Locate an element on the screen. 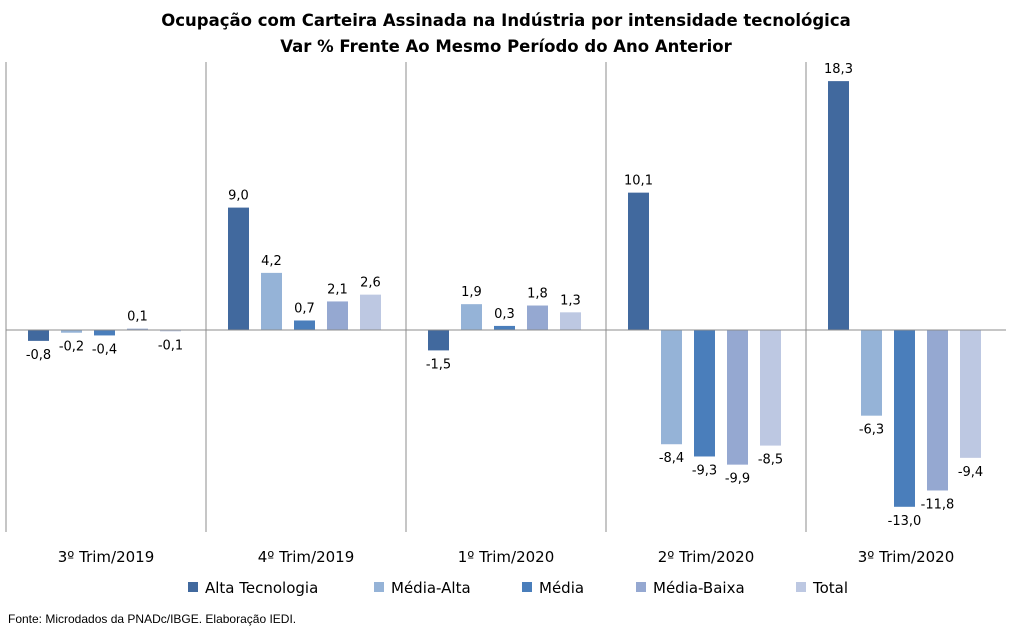 The width and height of the screenshot is (1012, 632). legend-label: Média-Baixa is located at coordinates (699, 588).